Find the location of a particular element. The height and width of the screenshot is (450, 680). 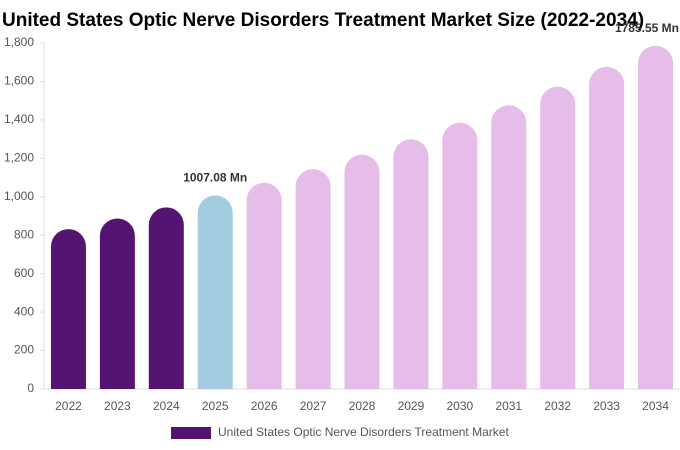

y-tick-label: 1,400 is located at coordinates (19, 119).